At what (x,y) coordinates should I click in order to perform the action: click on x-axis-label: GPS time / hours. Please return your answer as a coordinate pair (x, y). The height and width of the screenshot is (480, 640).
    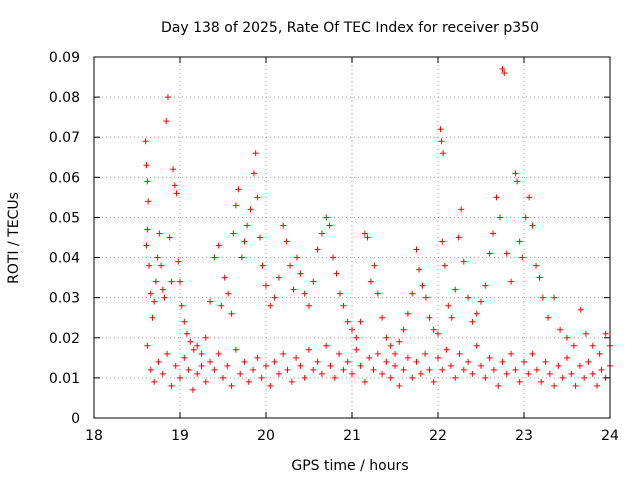
    Looking at the image, I should click on (349, 466).